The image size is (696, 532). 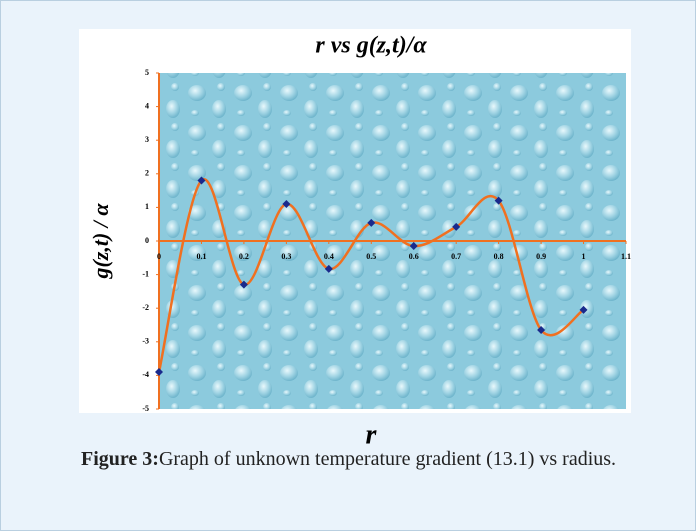 I want to click on x-tick-label: 0.7, so click(x=456, y=256).